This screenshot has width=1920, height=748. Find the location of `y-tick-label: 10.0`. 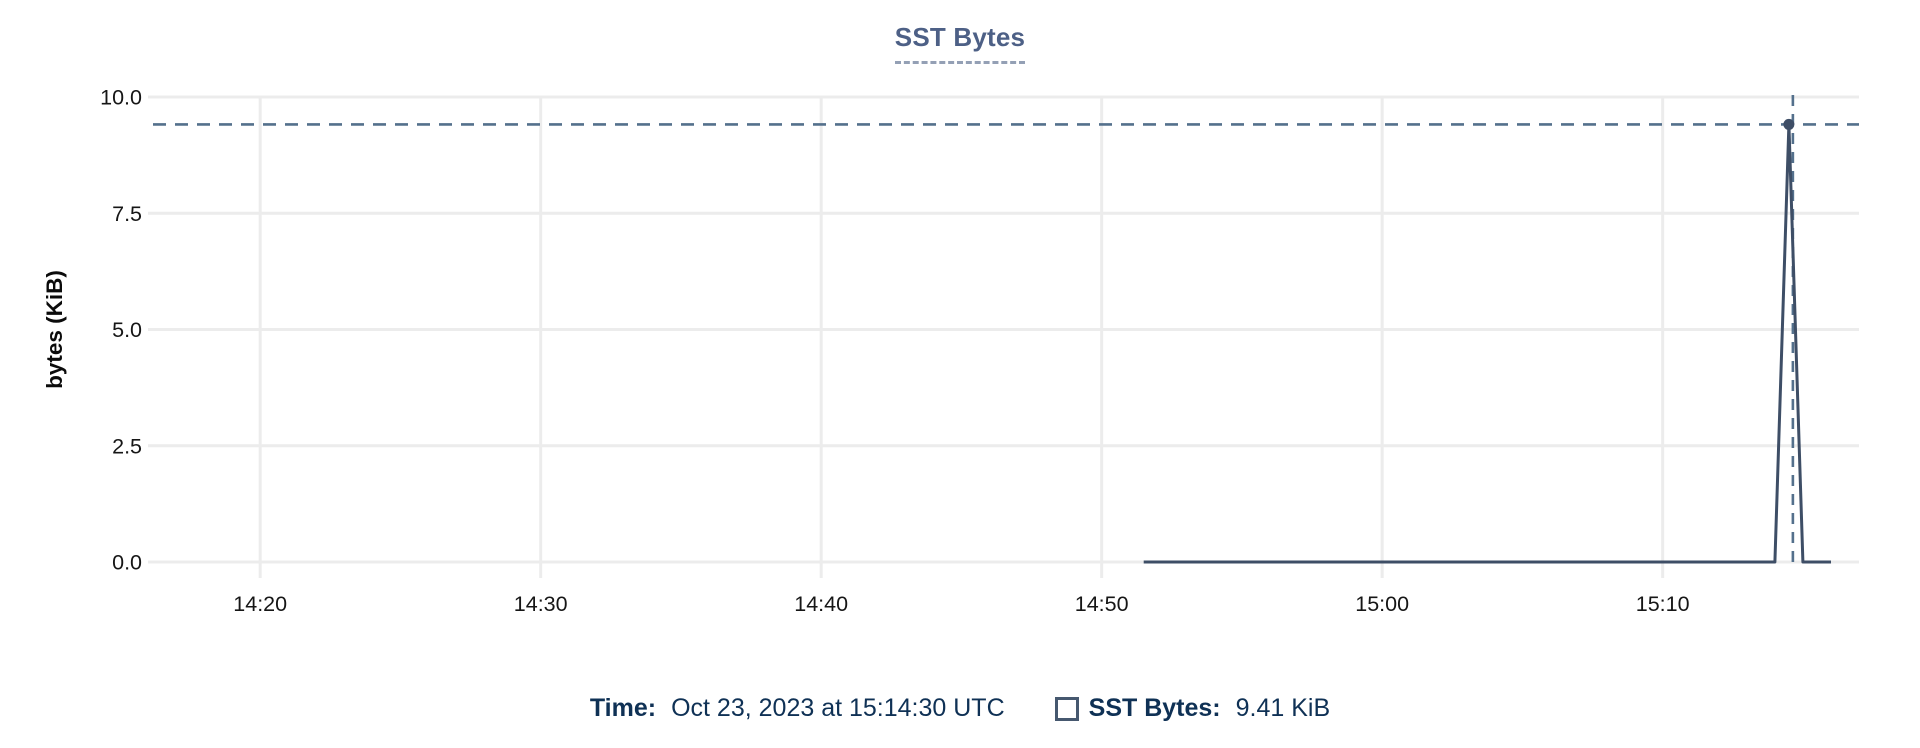

y-tick-label: 10.0 is located at coordinates (121, 98).